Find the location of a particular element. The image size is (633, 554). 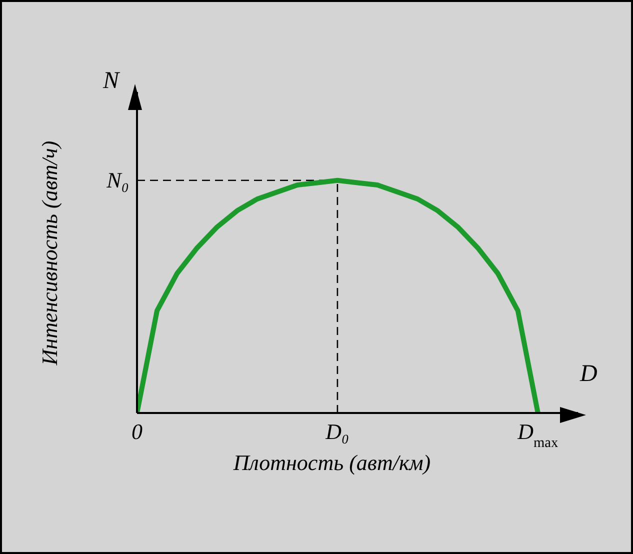

x-tick-label: D₀ is located at coordinates (337, 431).